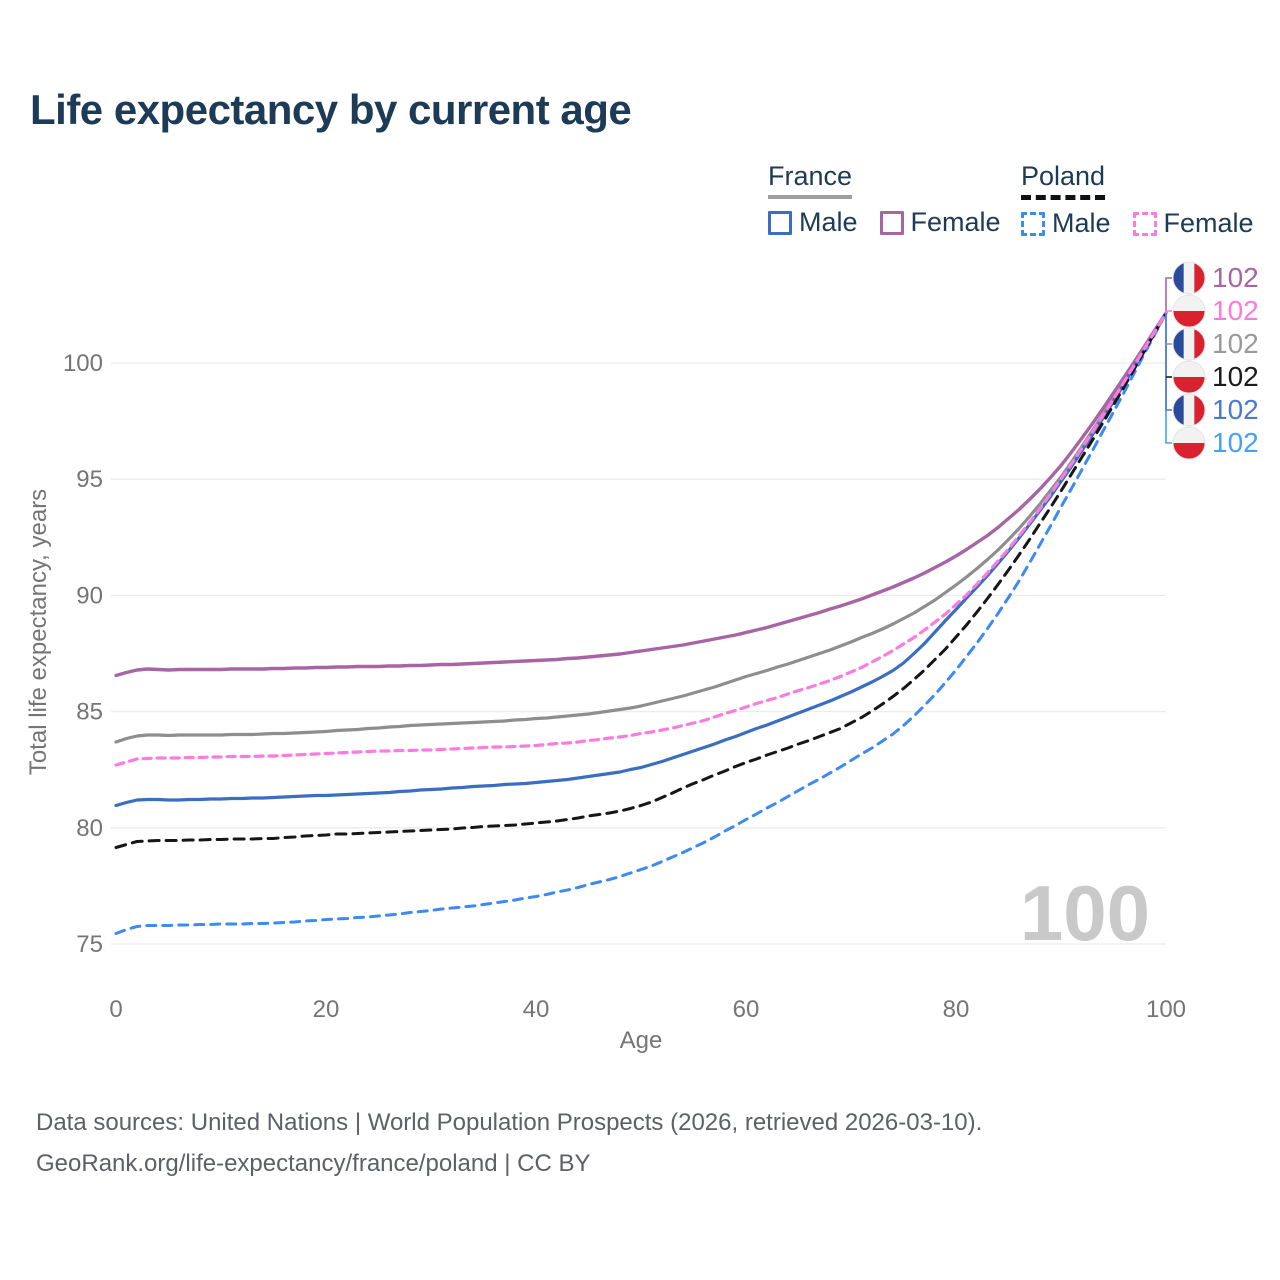  I want to click on legend-group-poland: Poland Male Female, so click(1137, 200).